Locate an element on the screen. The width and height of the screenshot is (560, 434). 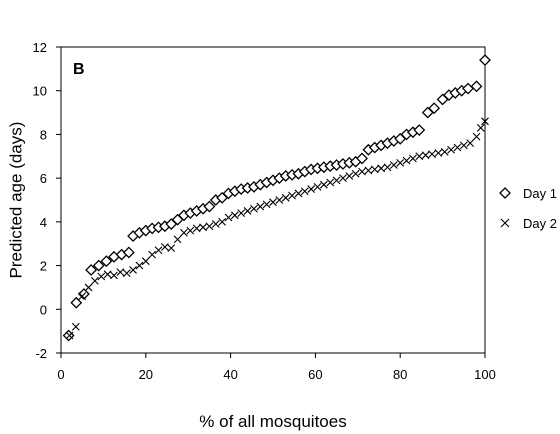
panel-label: B is located at coordinates (79, 69).